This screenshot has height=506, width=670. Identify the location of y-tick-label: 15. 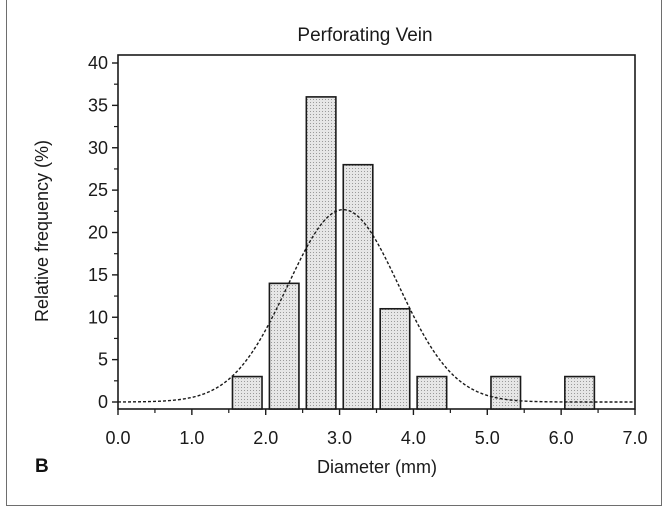
(98, 275).